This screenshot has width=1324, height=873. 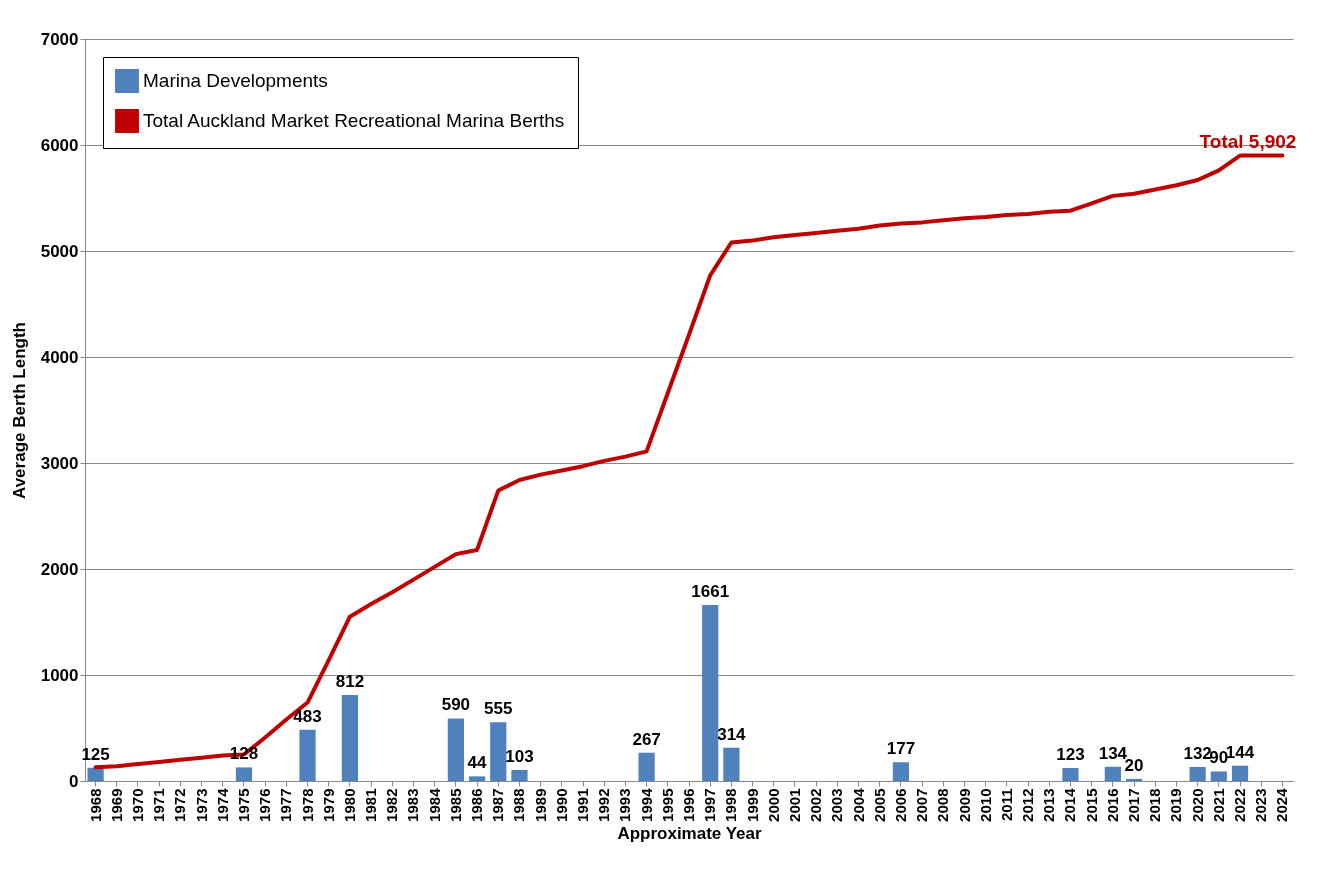 I want to click on x-tick-label: 2024, so click(x=1282, y=804).